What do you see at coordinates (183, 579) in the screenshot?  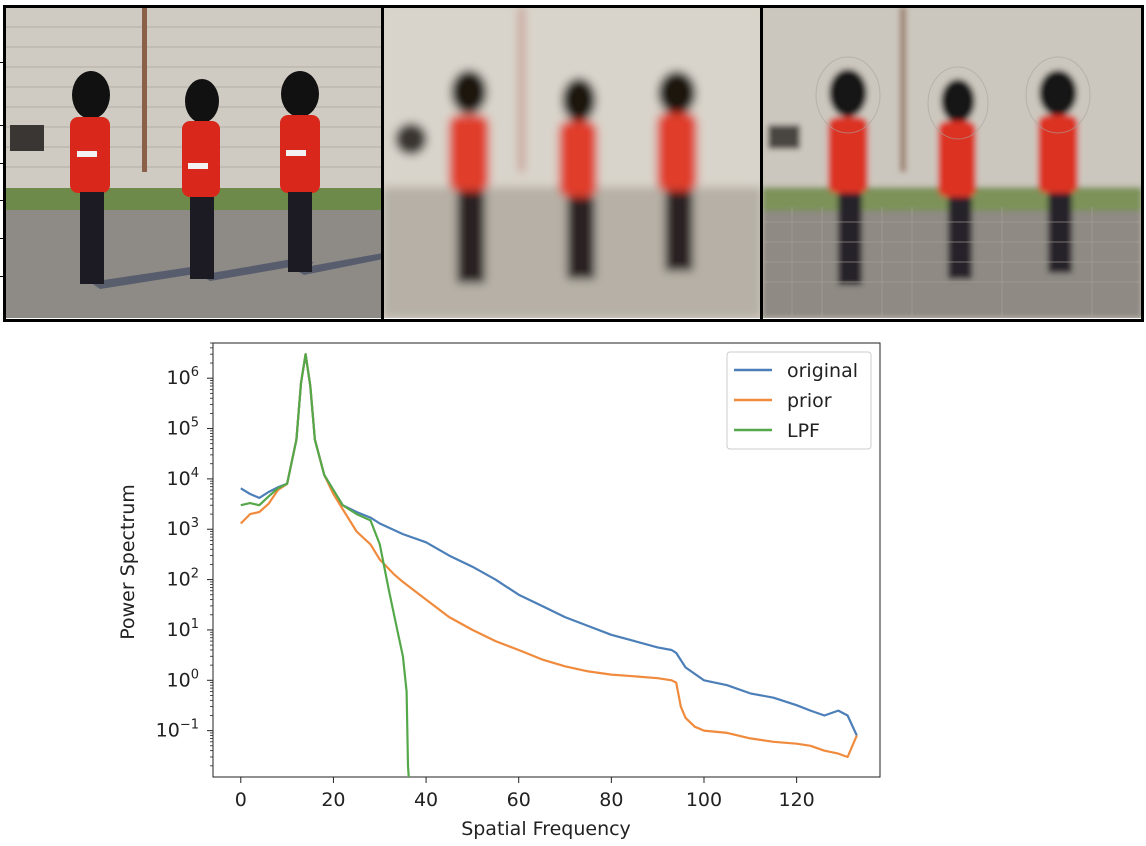 I see `y-tick-label: 10²` at bounding box center [183, 579].